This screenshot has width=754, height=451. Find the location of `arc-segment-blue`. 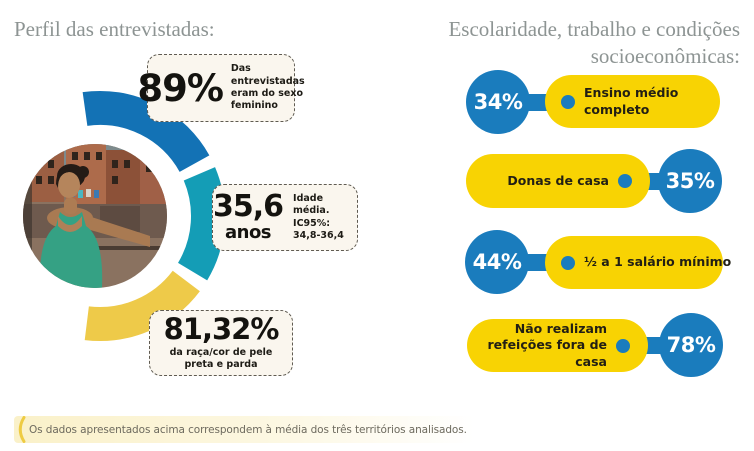

arc-segment-blue is located at coordinates (146, 131).